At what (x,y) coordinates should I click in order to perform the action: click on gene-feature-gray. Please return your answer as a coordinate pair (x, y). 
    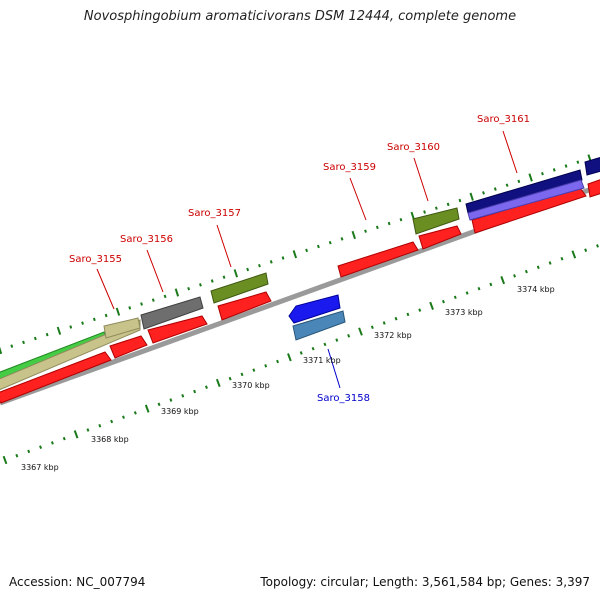
    Looking at the image, I should click on (172, 313).